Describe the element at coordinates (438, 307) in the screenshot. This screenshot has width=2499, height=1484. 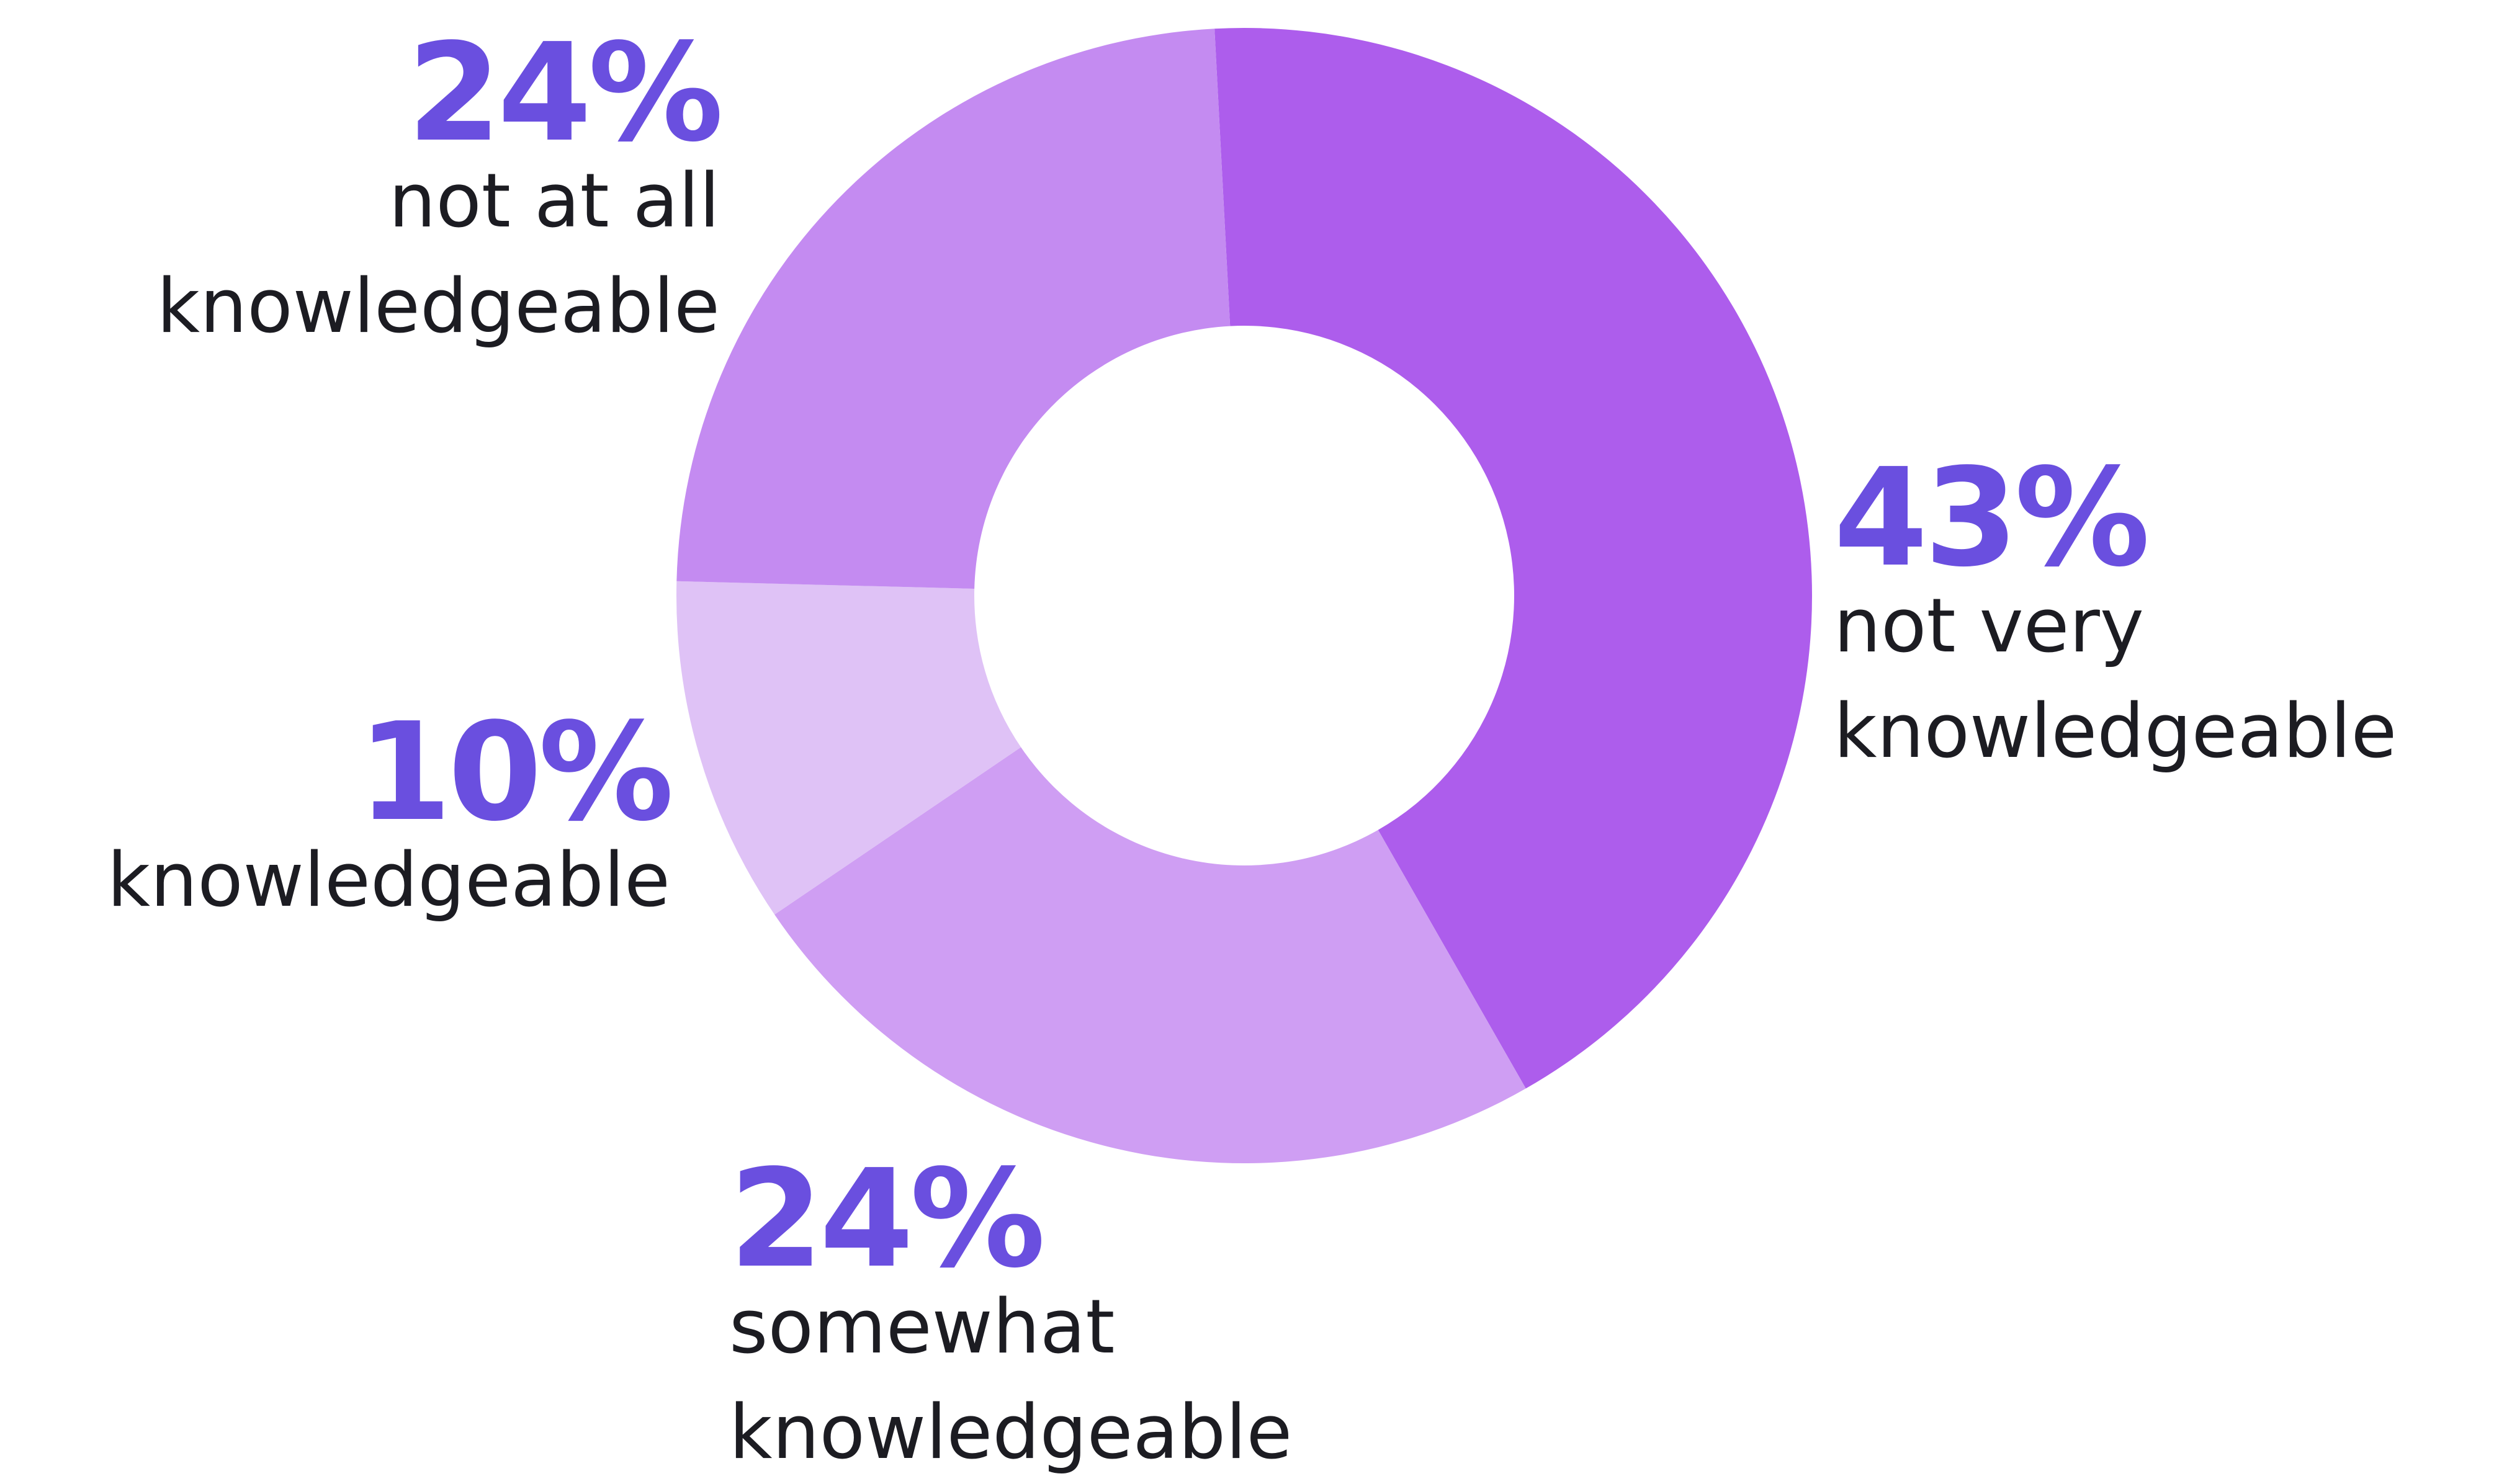
I see `category-label-not-at-all-knowledgeable-line-2: knowledgeable` at that location.